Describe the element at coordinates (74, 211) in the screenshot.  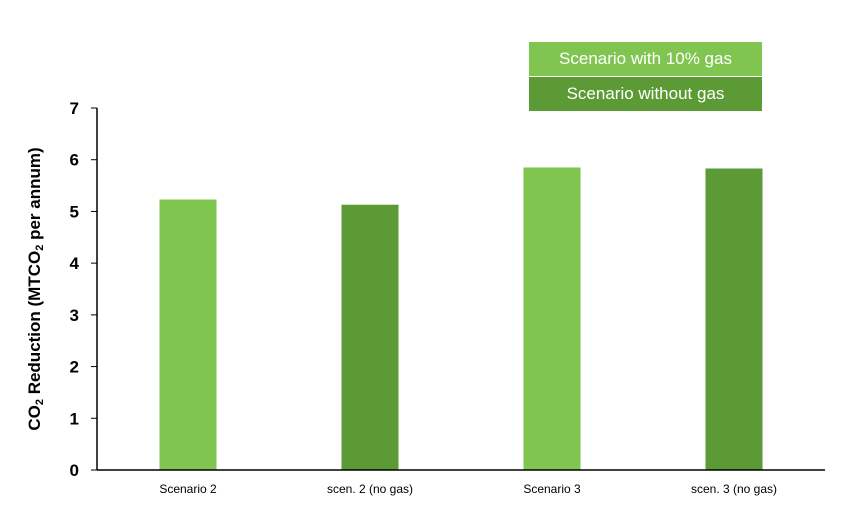
I see `y-tick-label: 5` at that location.